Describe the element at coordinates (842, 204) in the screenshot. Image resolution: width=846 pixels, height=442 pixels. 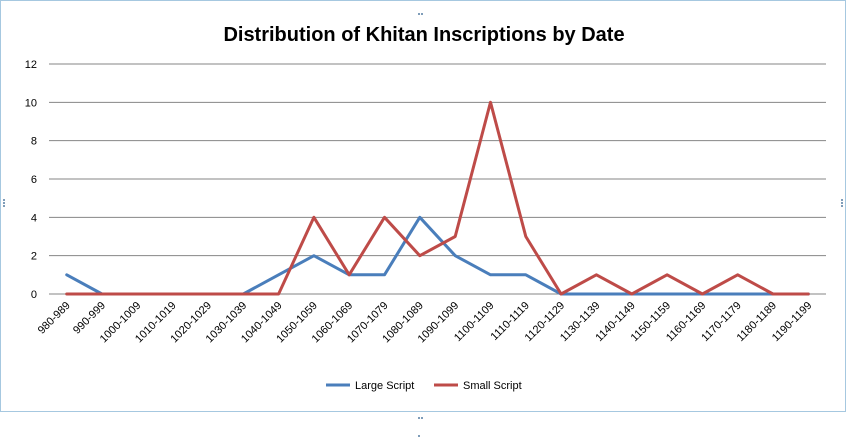
I see `resize-handle-right` at that location.